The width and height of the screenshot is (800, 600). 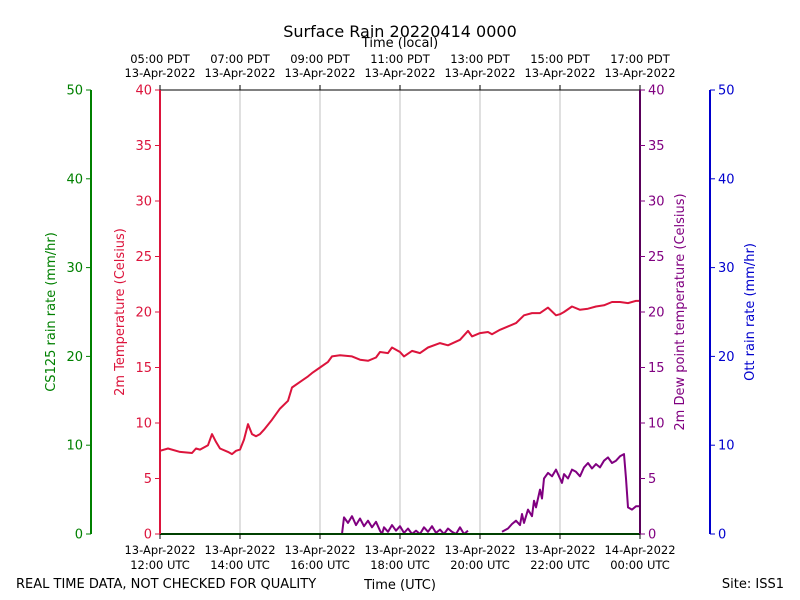 I want to click on dewpoint-axis-label: 2m Dew point temperature (Celsius), so click(x=680, y=311).